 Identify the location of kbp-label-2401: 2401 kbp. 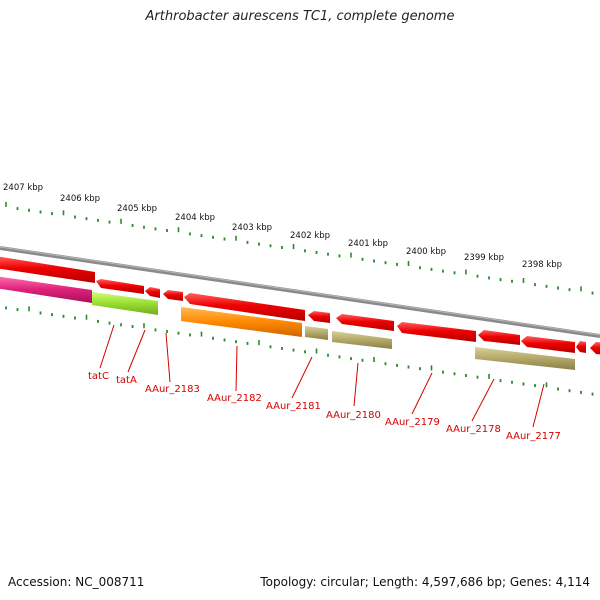
(368, 244).